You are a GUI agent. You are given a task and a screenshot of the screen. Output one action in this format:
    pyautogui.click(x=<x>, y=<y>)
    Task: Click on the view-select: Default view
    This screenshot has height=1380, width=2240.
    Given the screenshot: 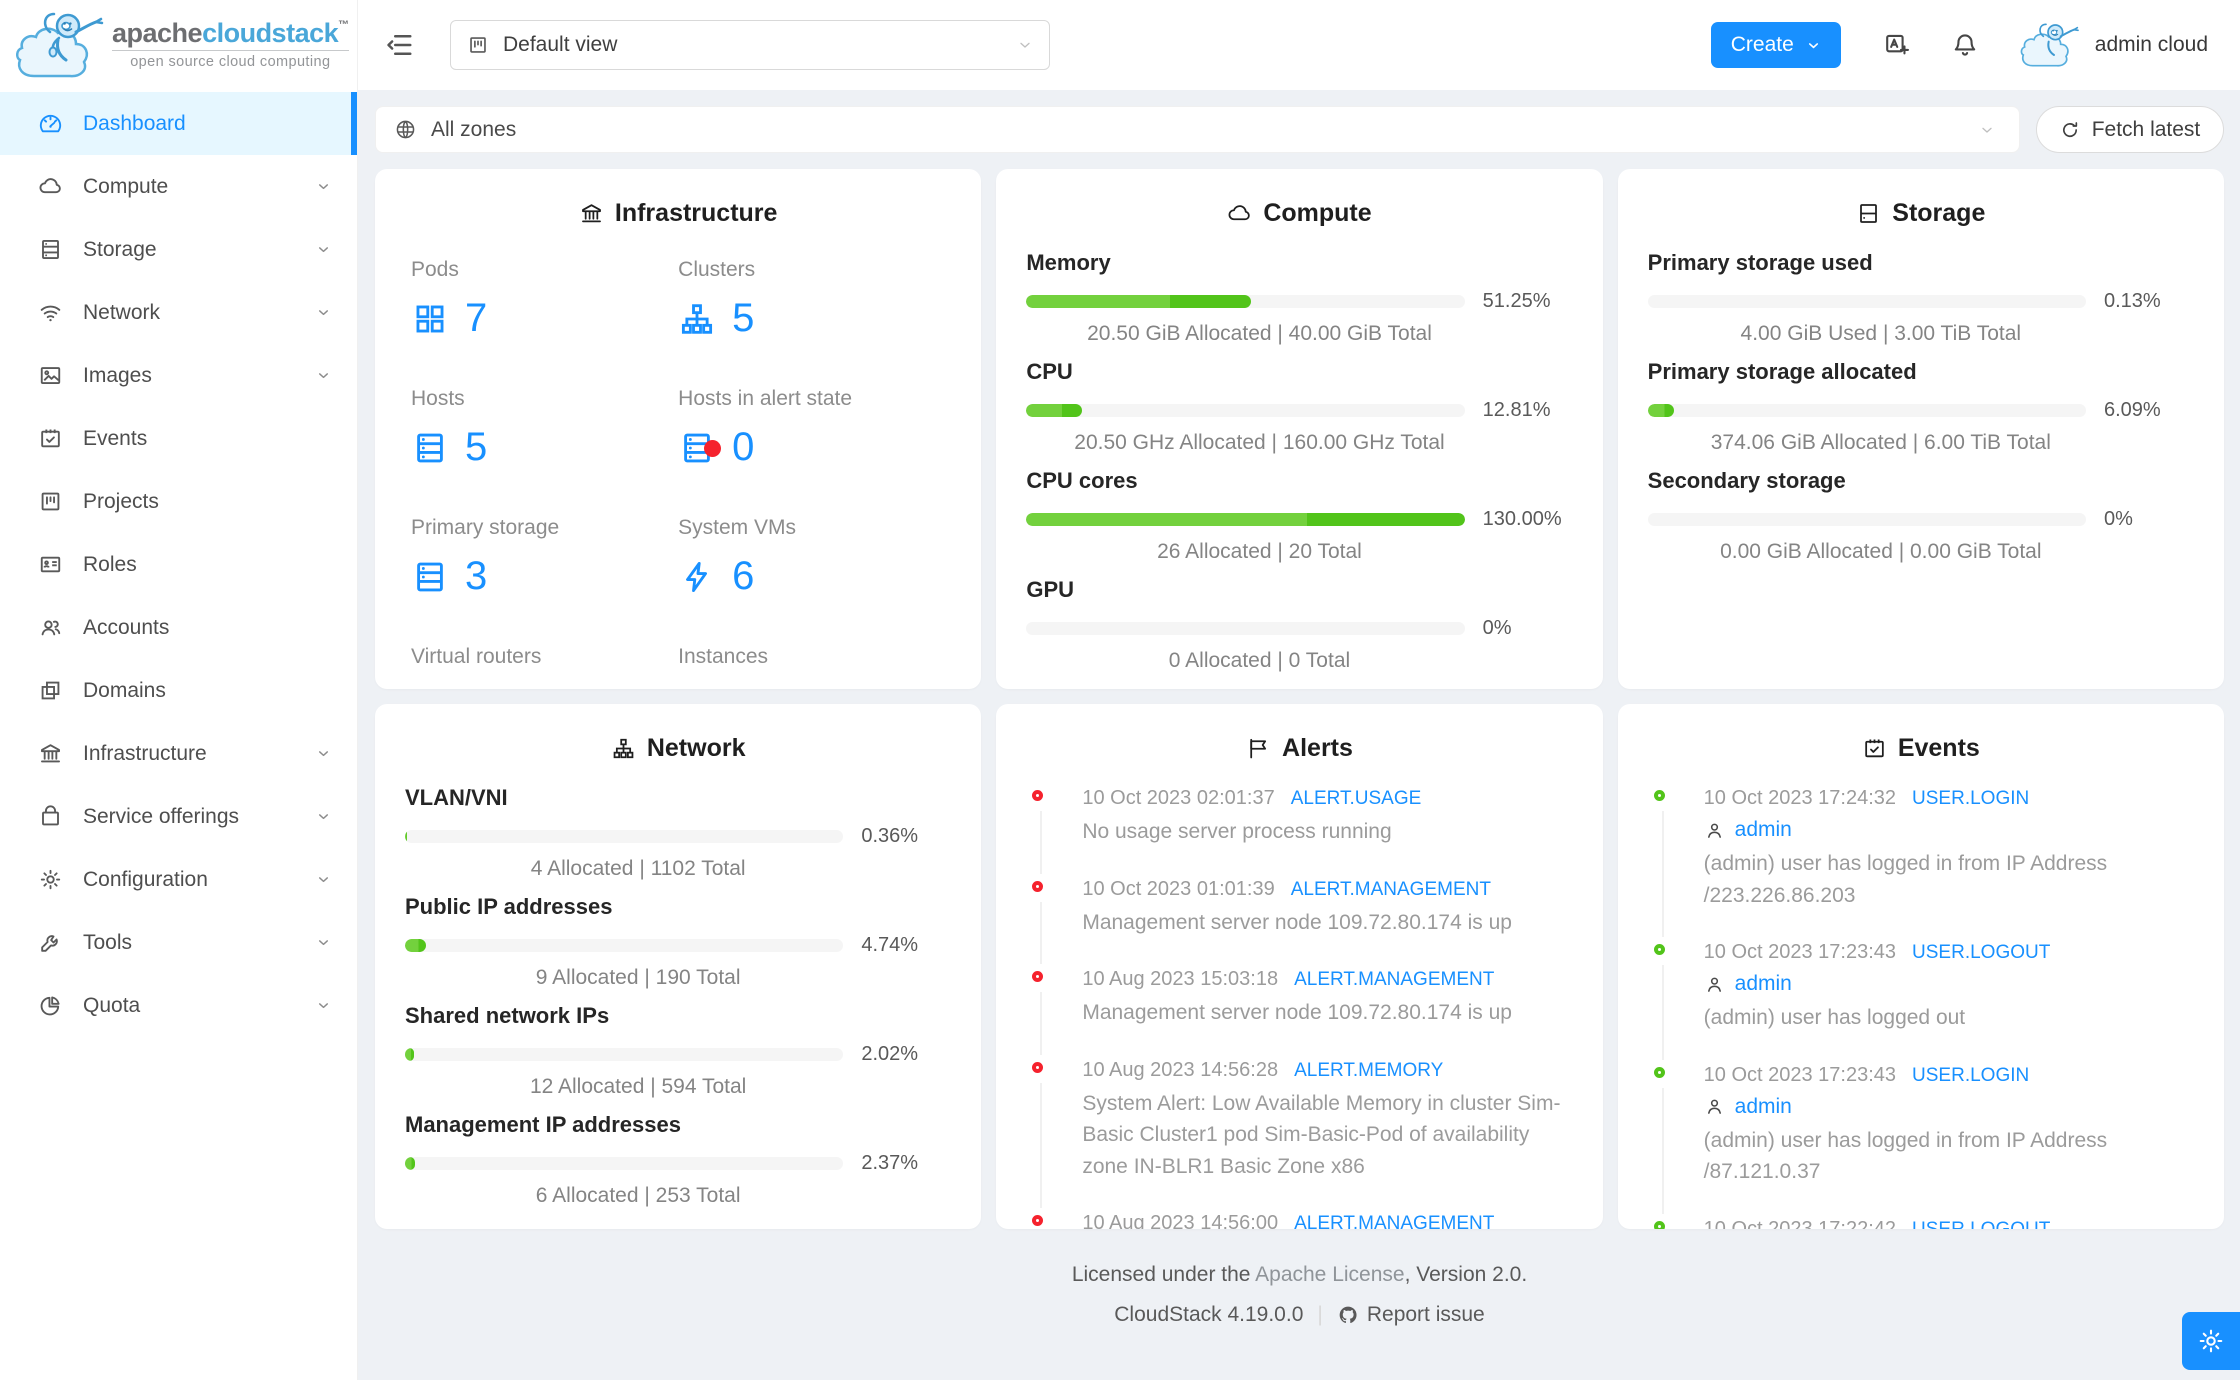 What is the action you would take?
    pyautogui.click(x=750, y=45)
    